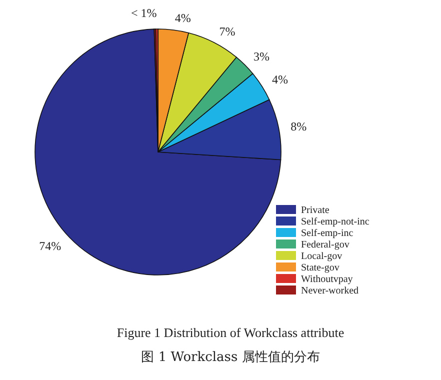 This screenshot has width=441, height=380. Describe the element at coordinates (327, 233) in the screenshot. I see `legend-label: Self-emp-inc` at that location.